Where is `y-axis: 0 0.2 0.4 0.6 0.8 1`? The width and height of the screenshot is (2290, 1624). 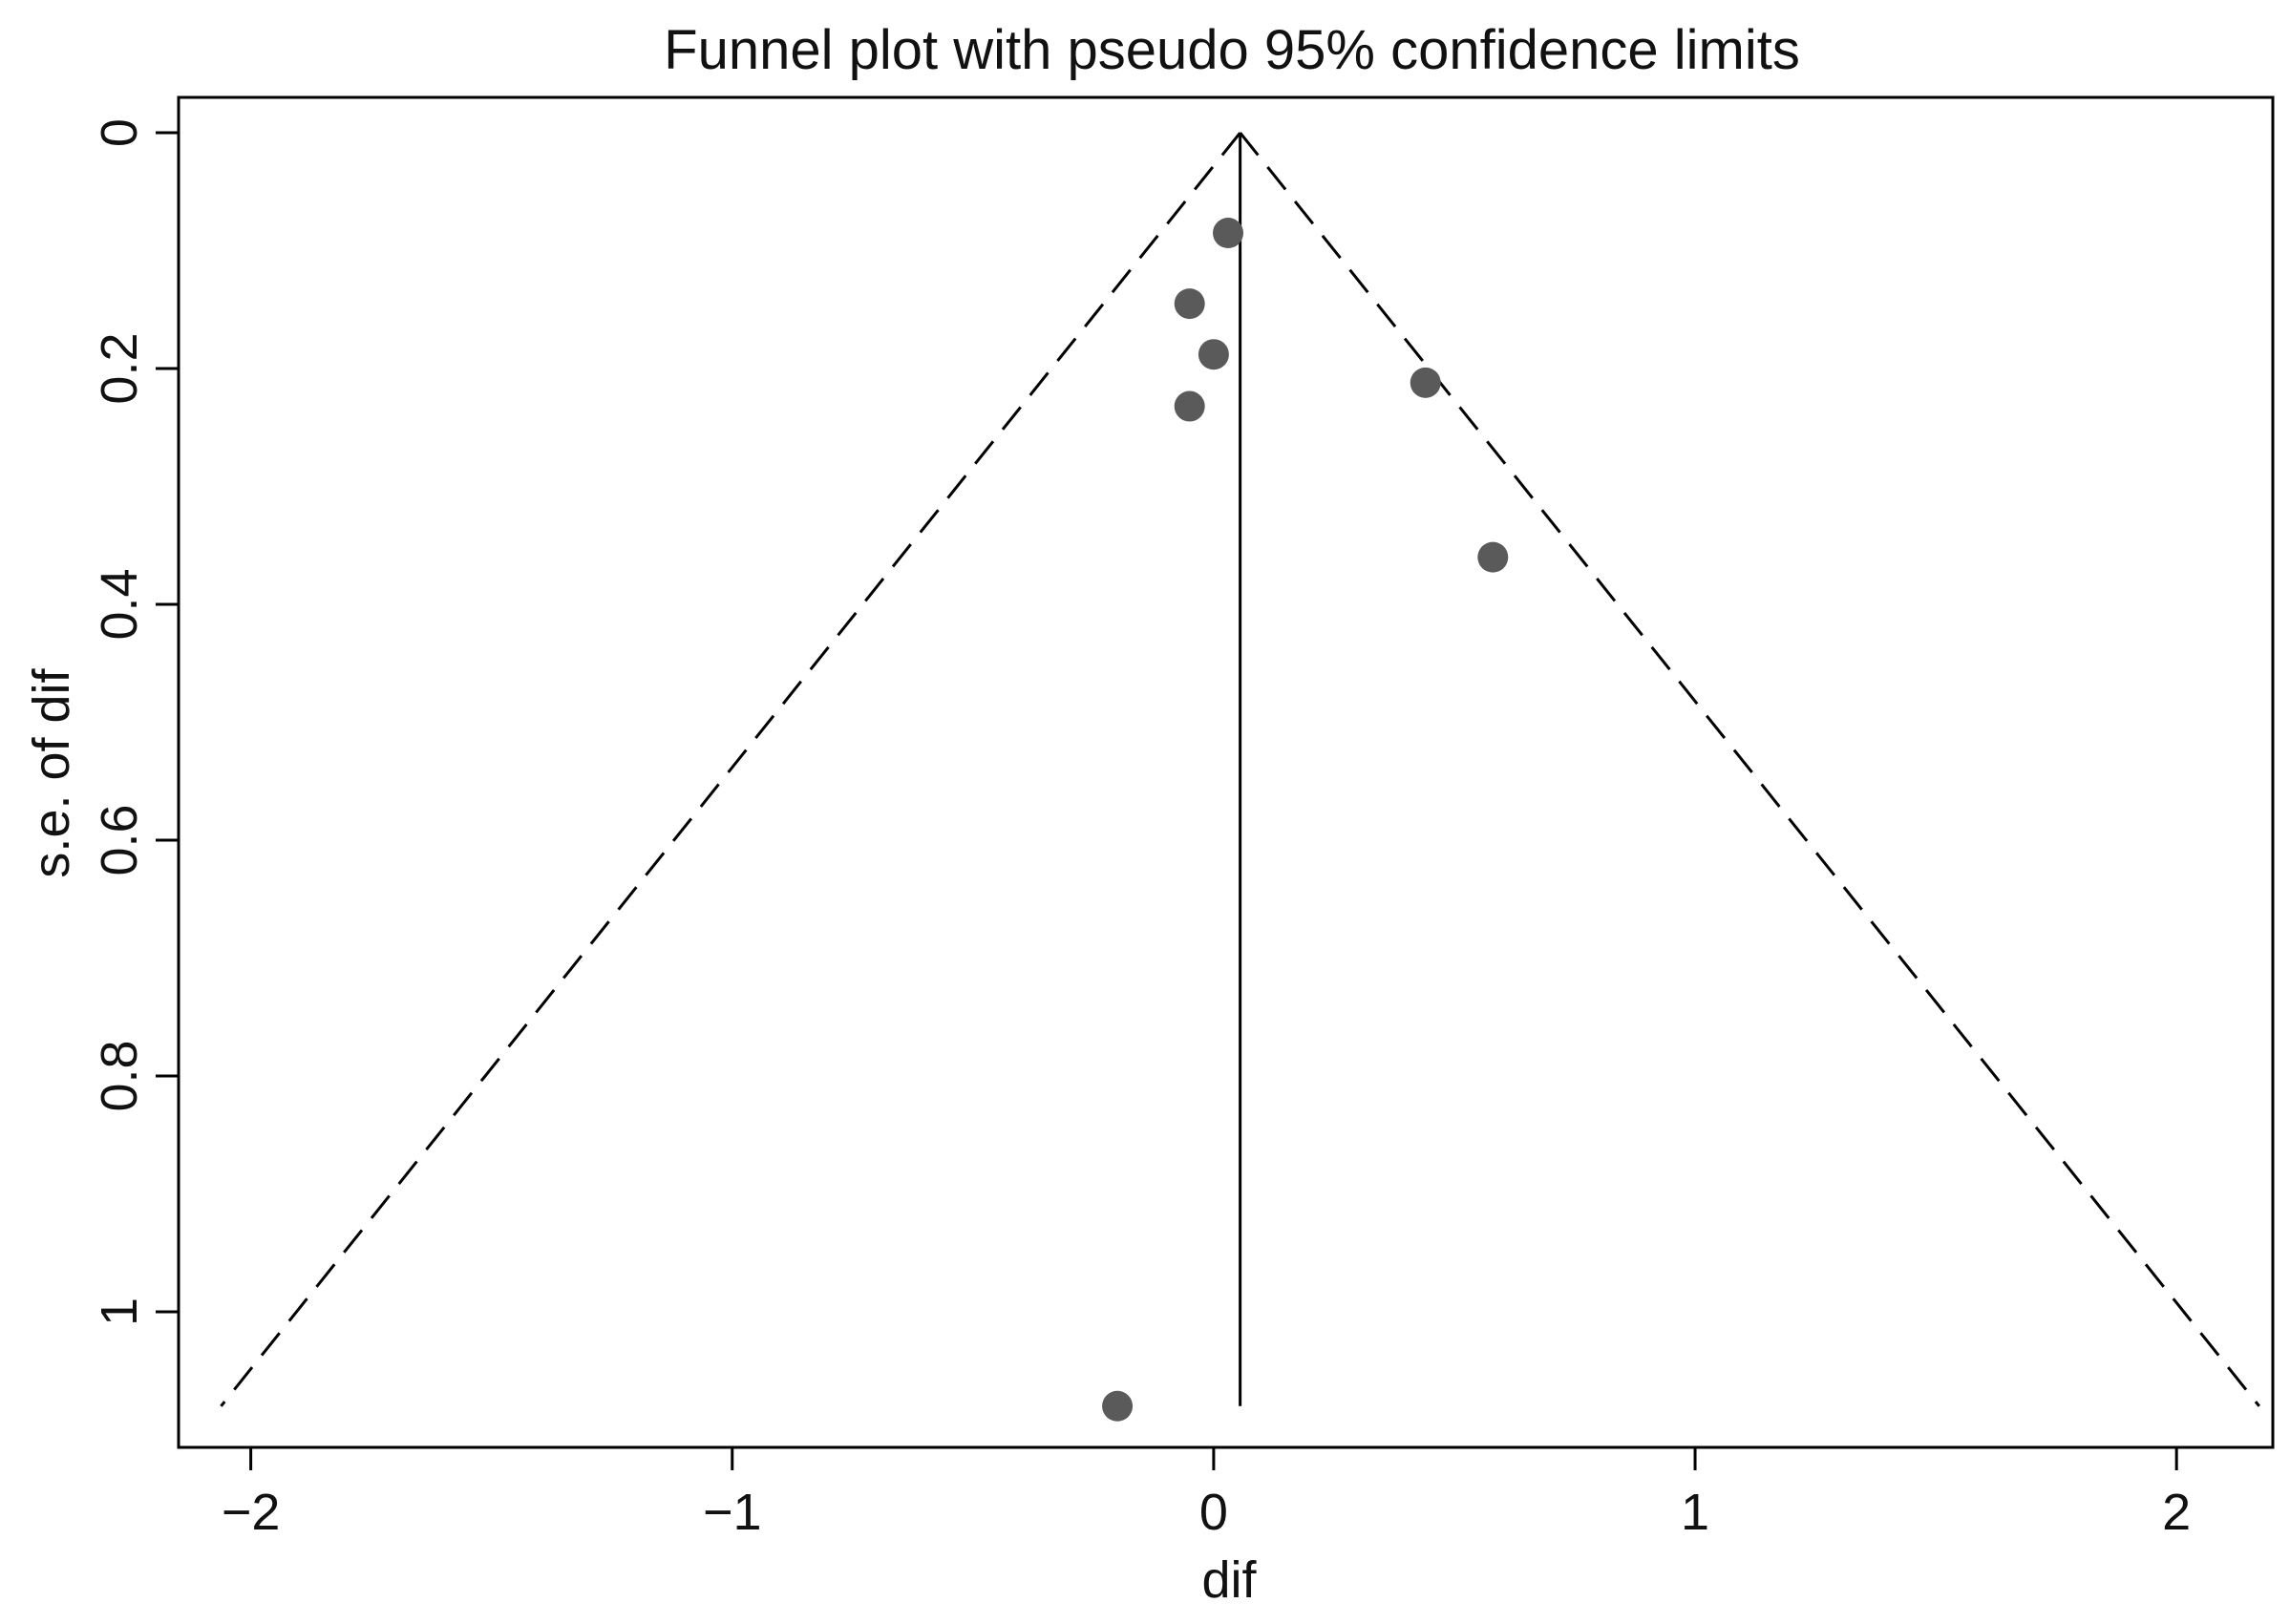 y-axis: 0 0.2 0.4 0.6 0.8 1 is located at coordinates (135, 722).